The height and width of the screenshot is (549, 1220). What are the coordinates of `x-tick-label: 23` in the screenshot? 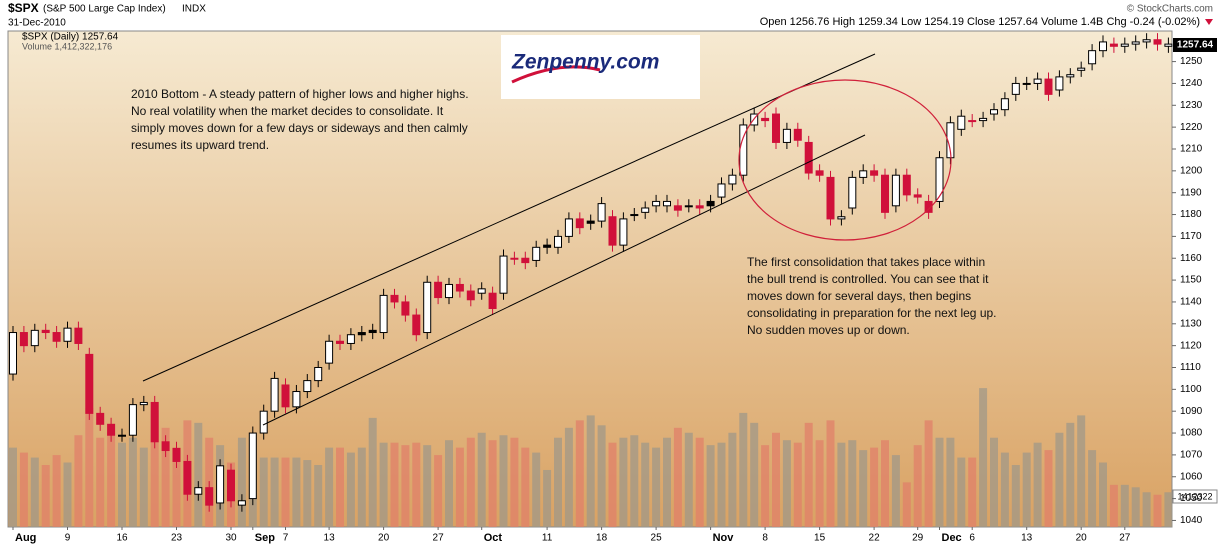 It's located at (177, 538).